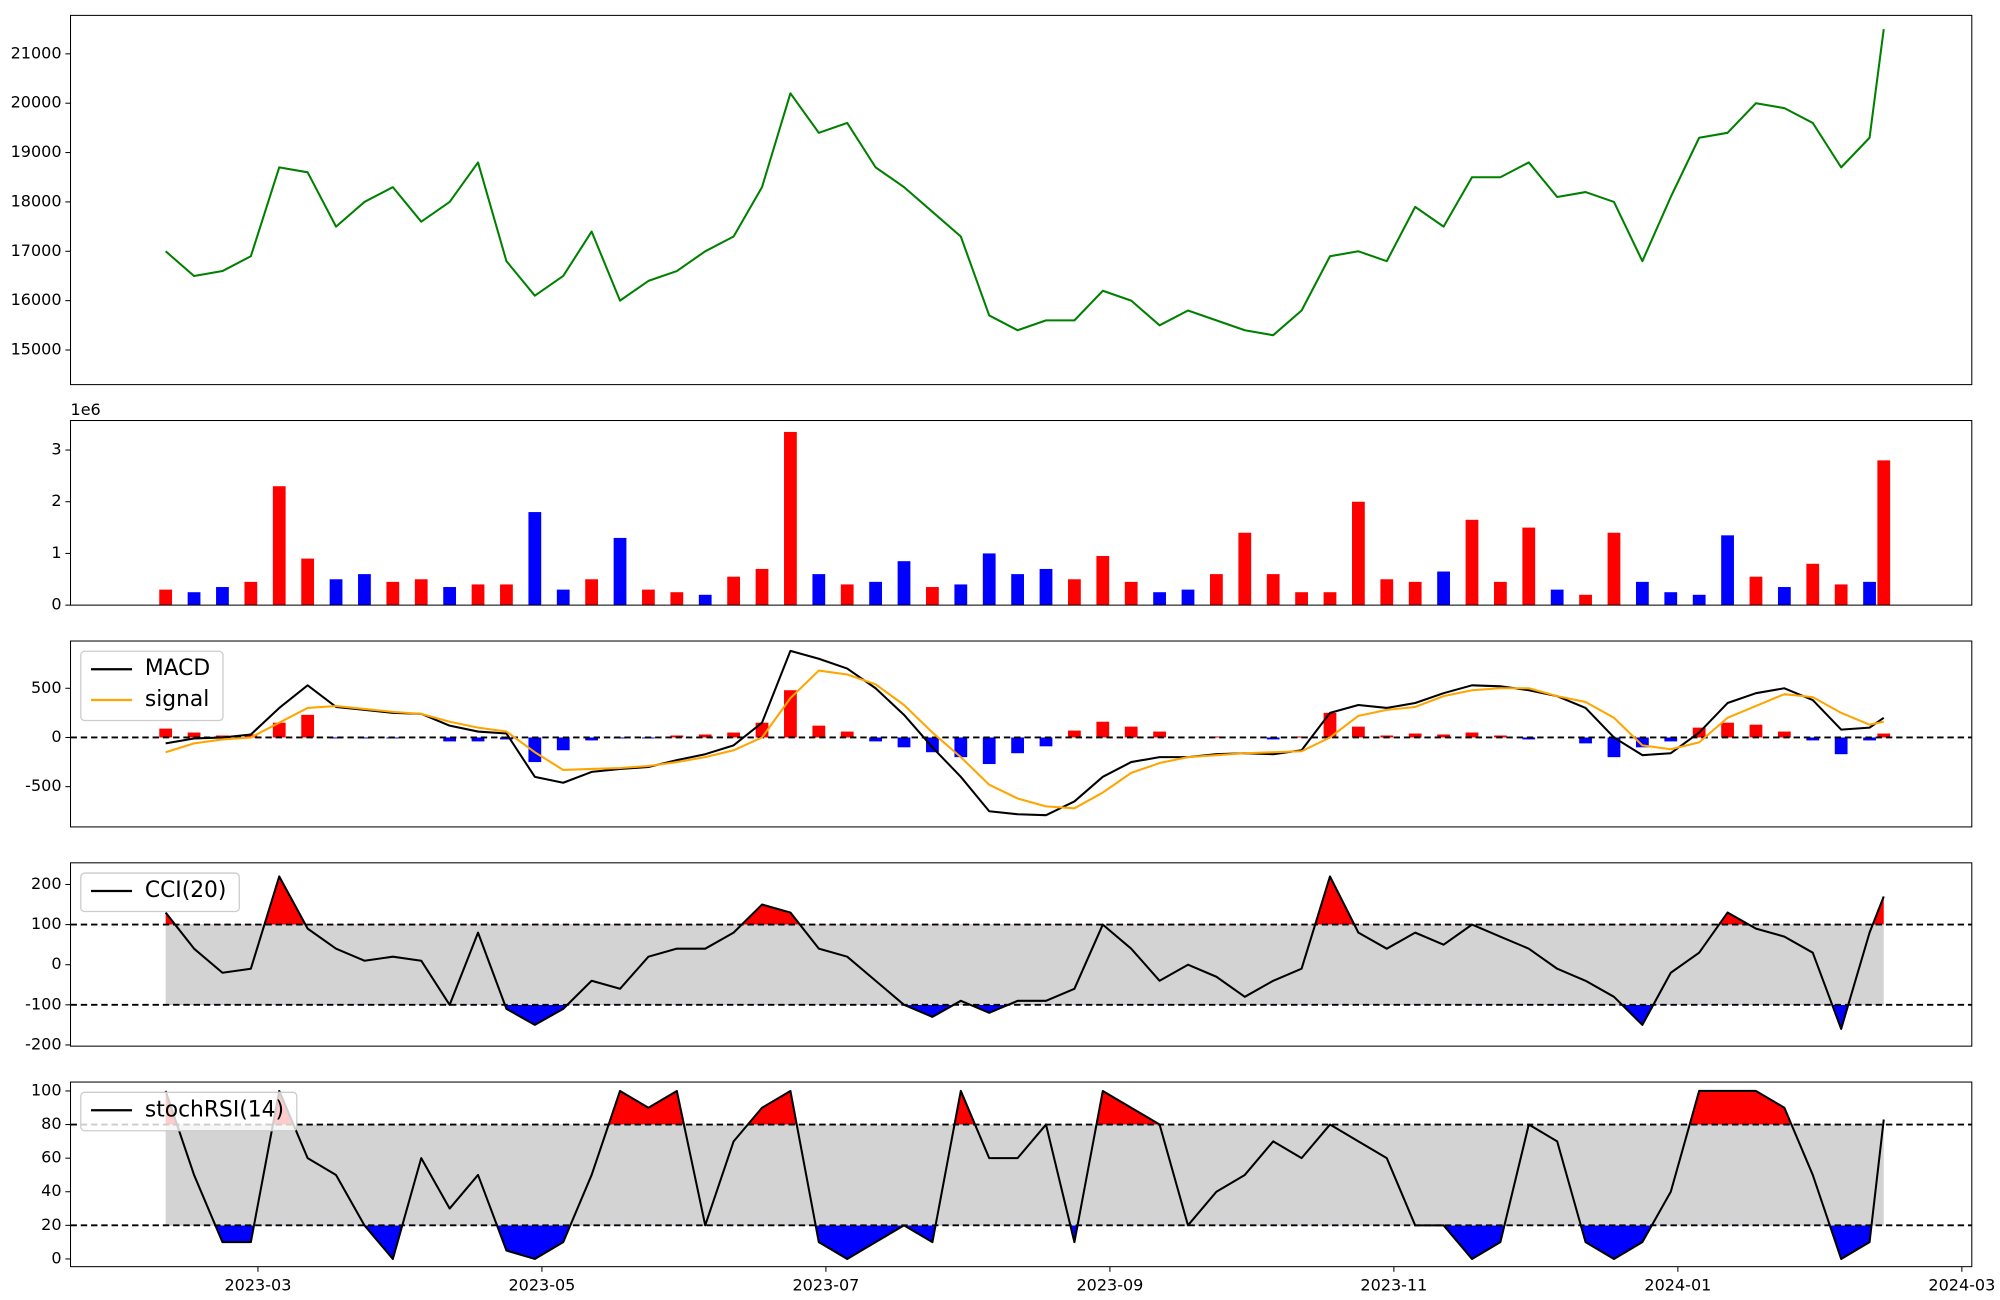  I want to click on panel, so click(1021, 952).